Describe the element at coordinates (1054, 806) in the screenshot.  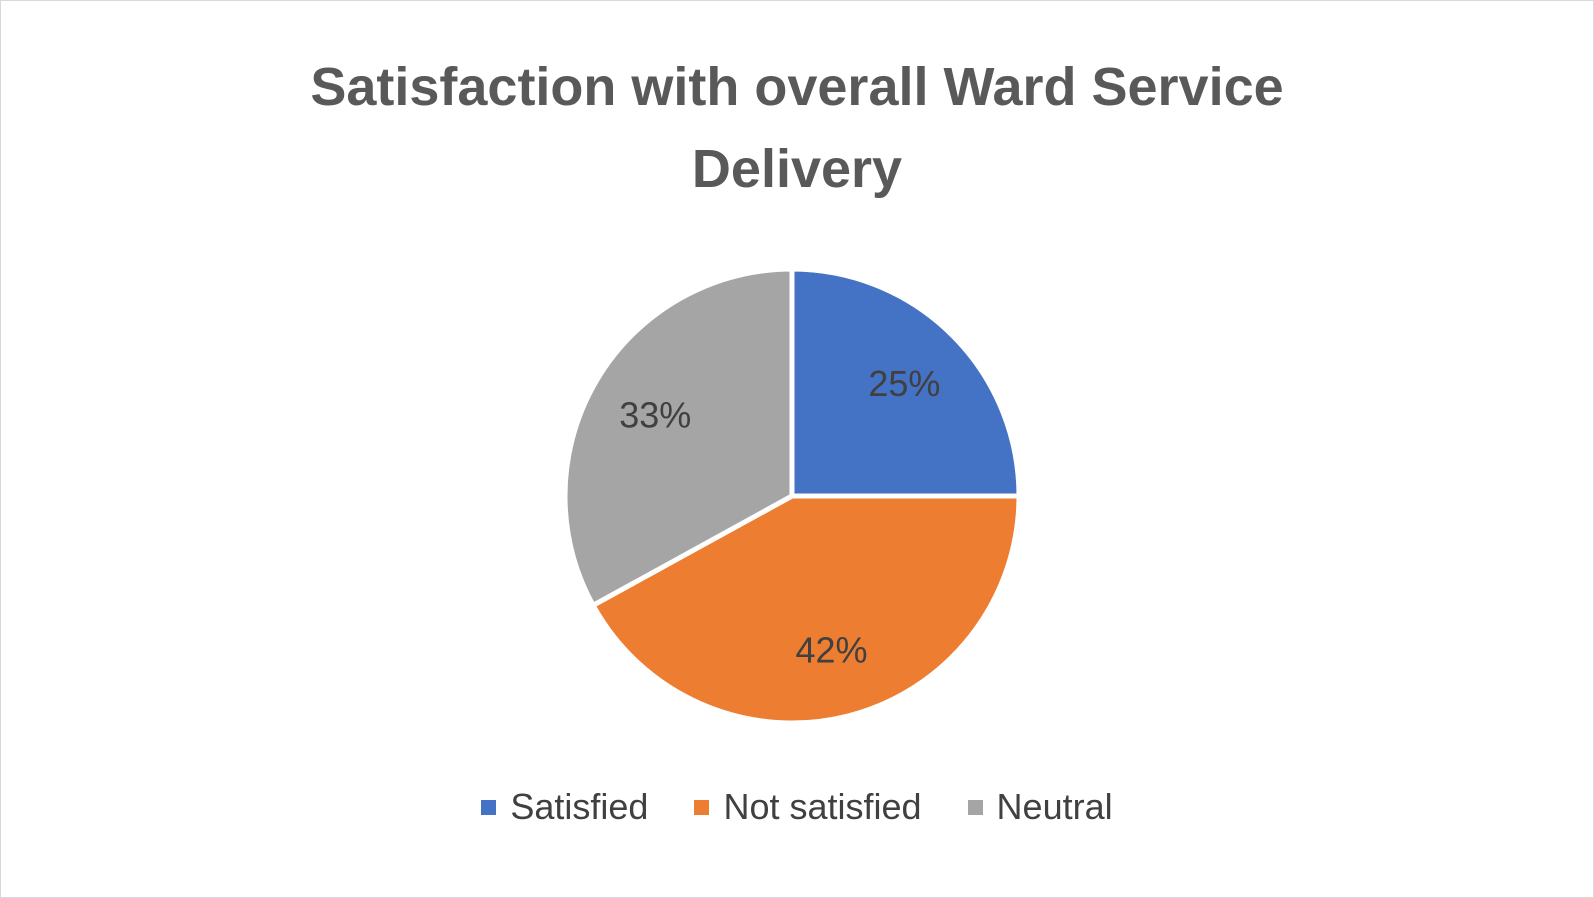
I see `legend-label-neutral: Neutral` at that location.